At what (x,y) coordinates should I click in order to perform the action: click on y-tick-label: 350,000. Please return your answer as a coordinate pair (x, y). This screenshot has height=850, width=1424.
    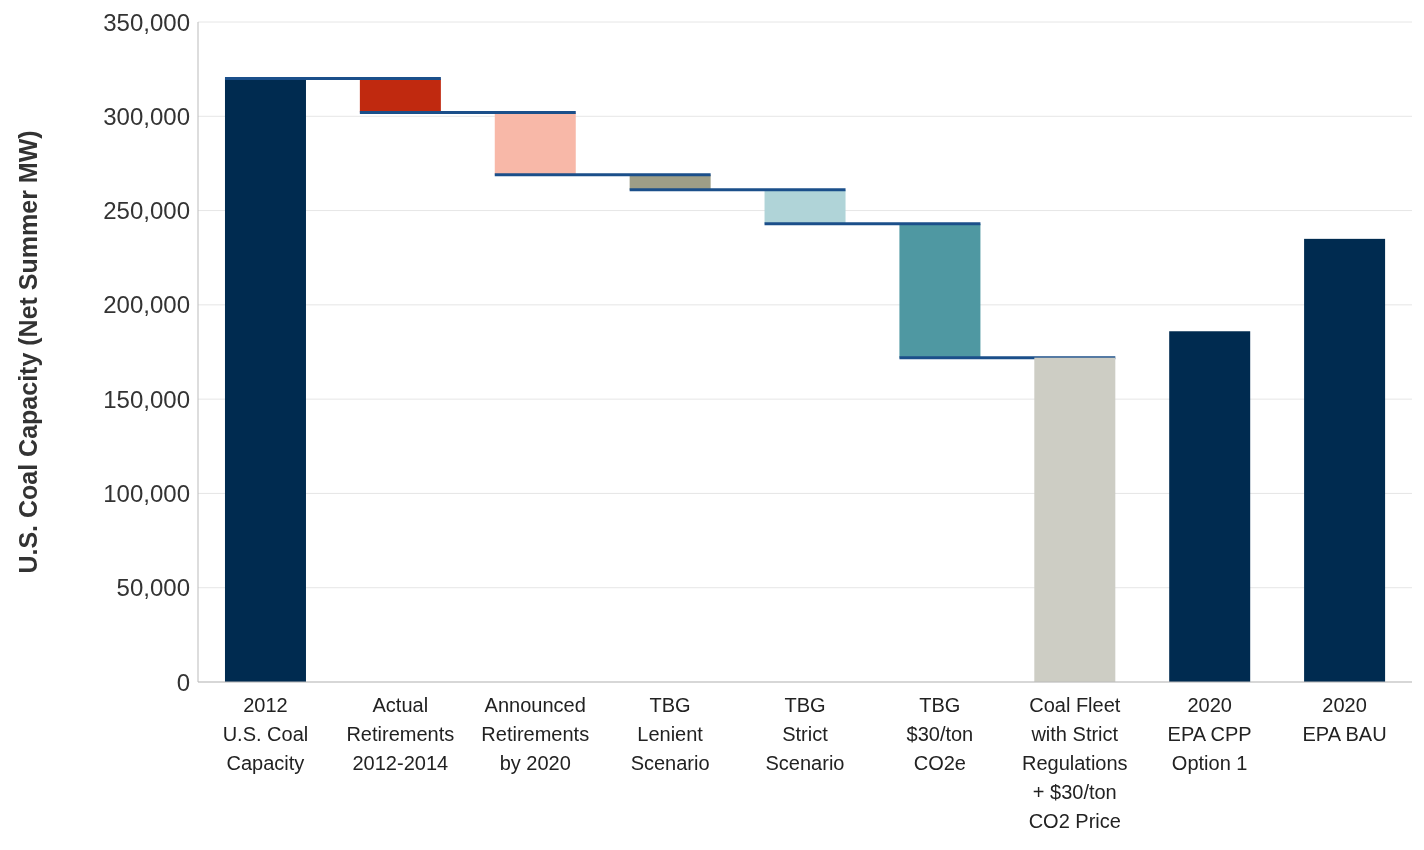
    Looking at the image, I should click on (146, 22).